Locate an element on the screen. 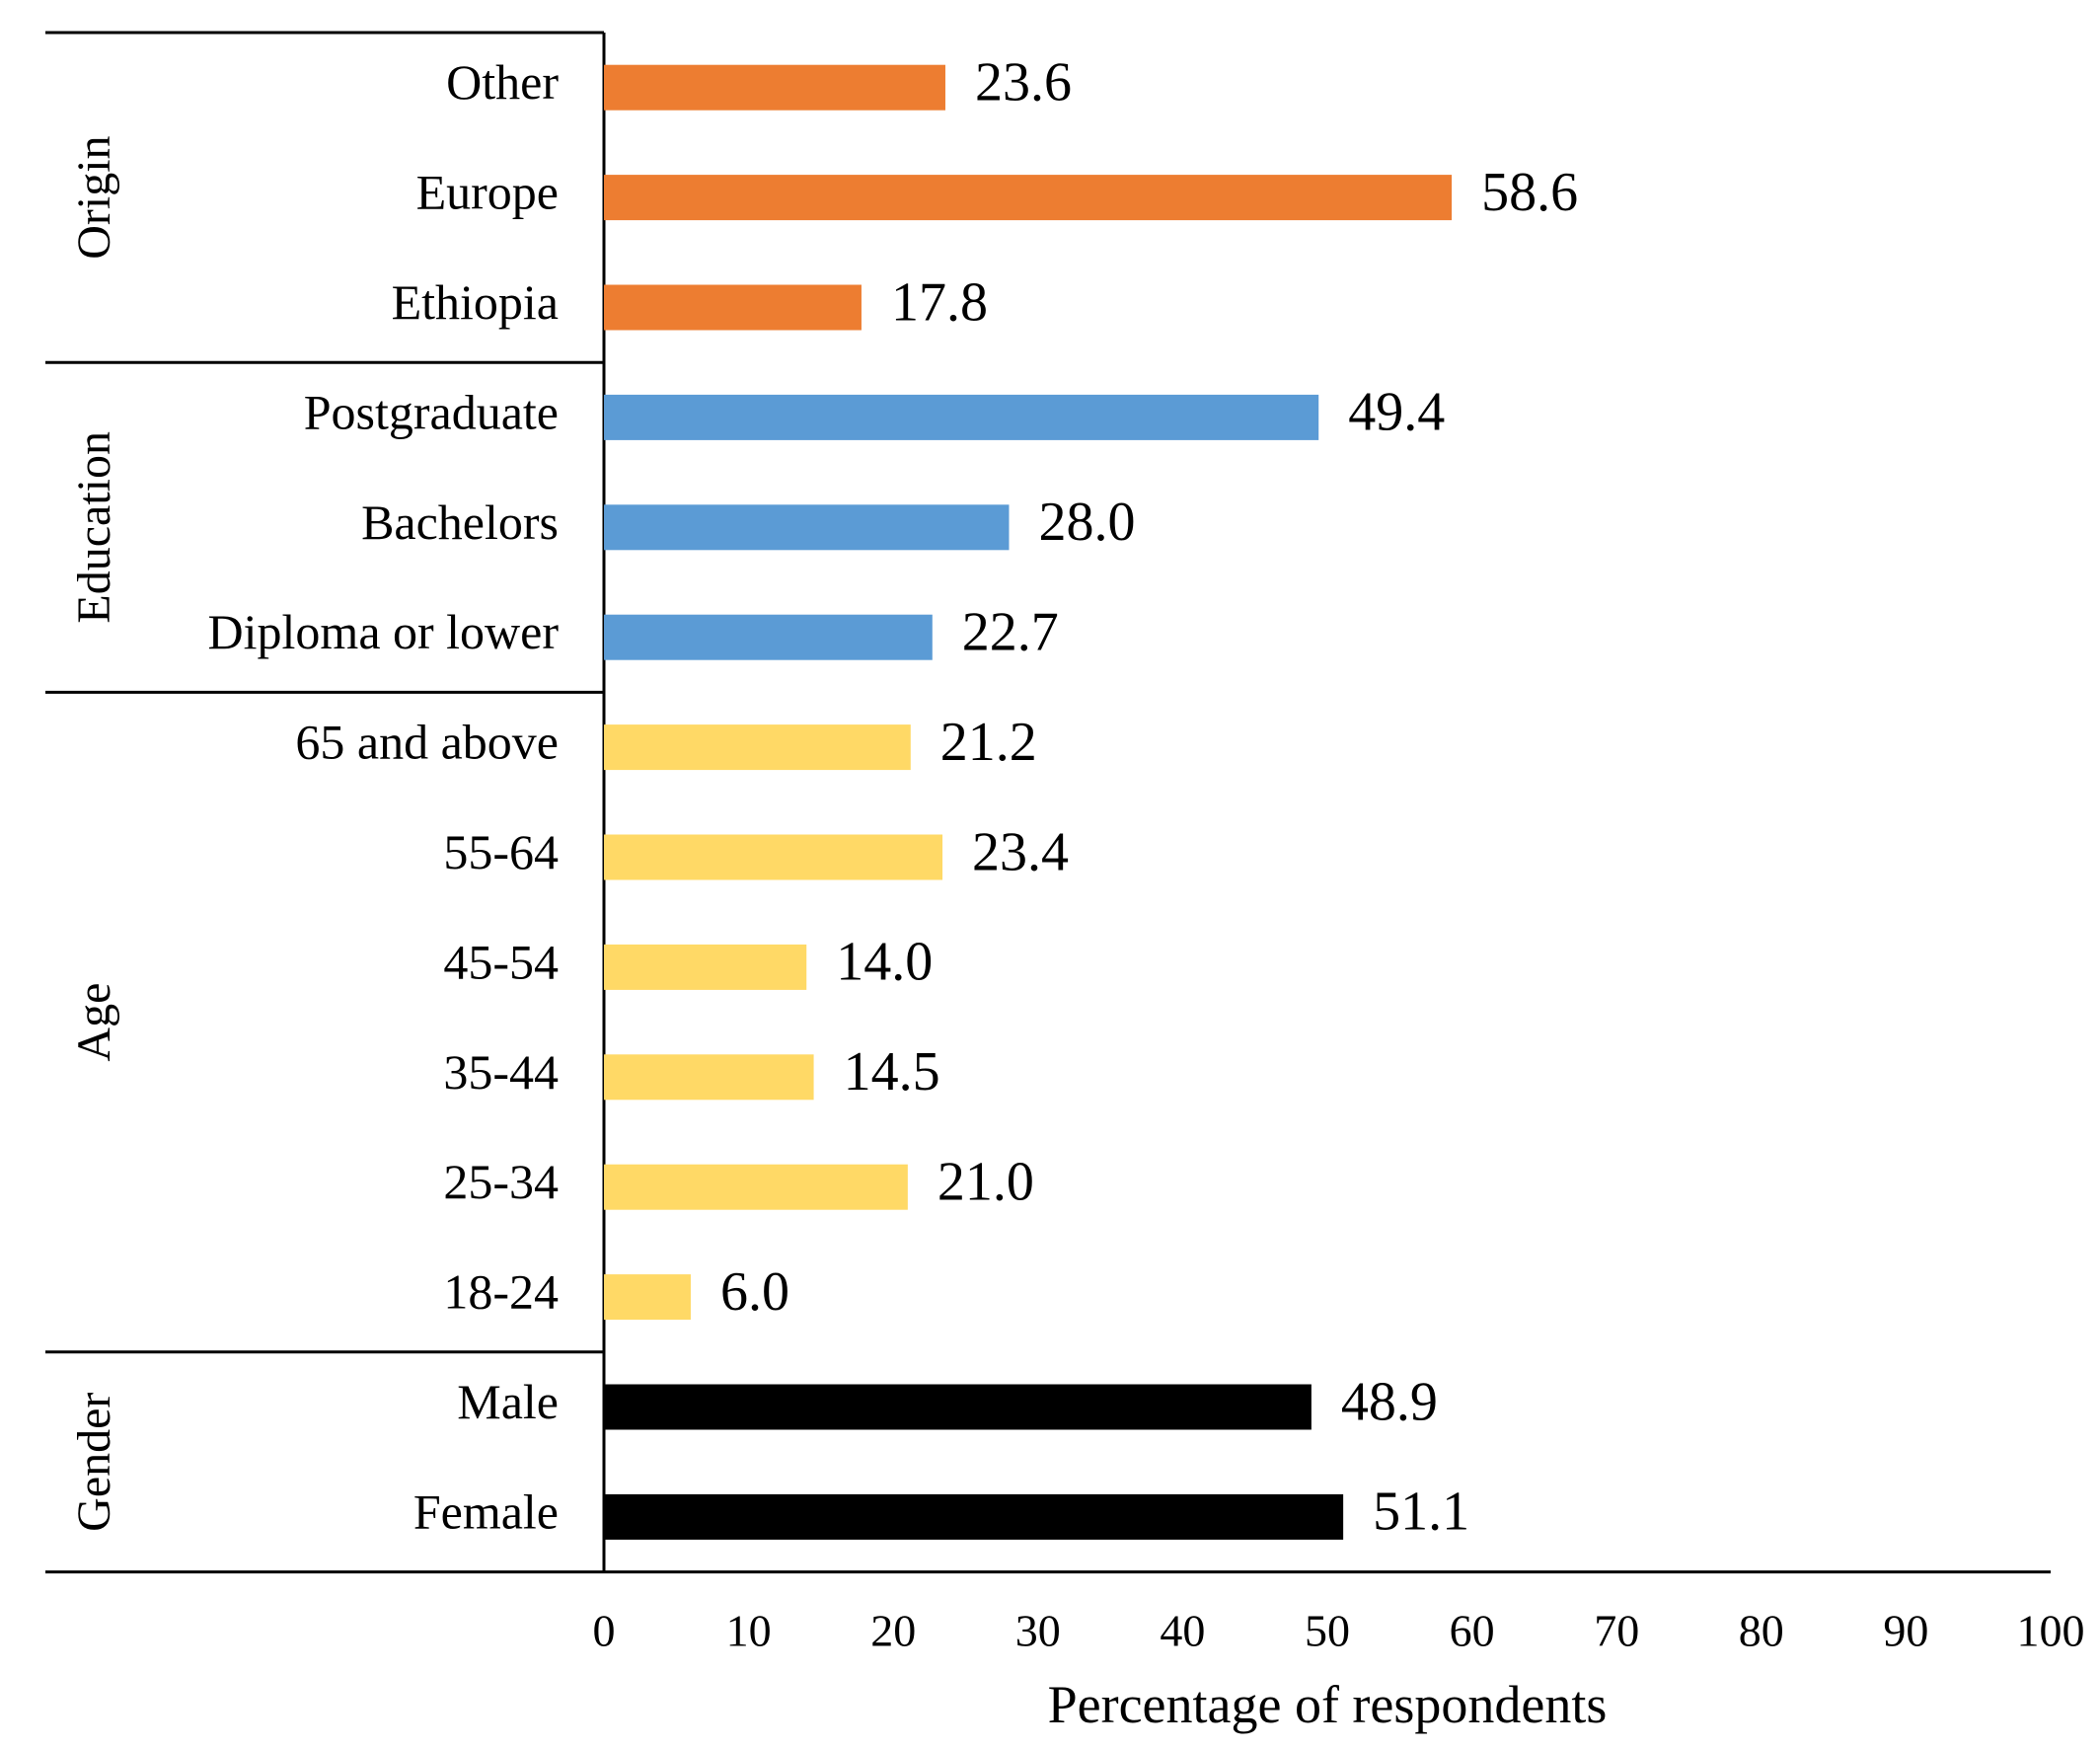  category-label-35-44: 35-44 is located at coordinates (501, 1072).